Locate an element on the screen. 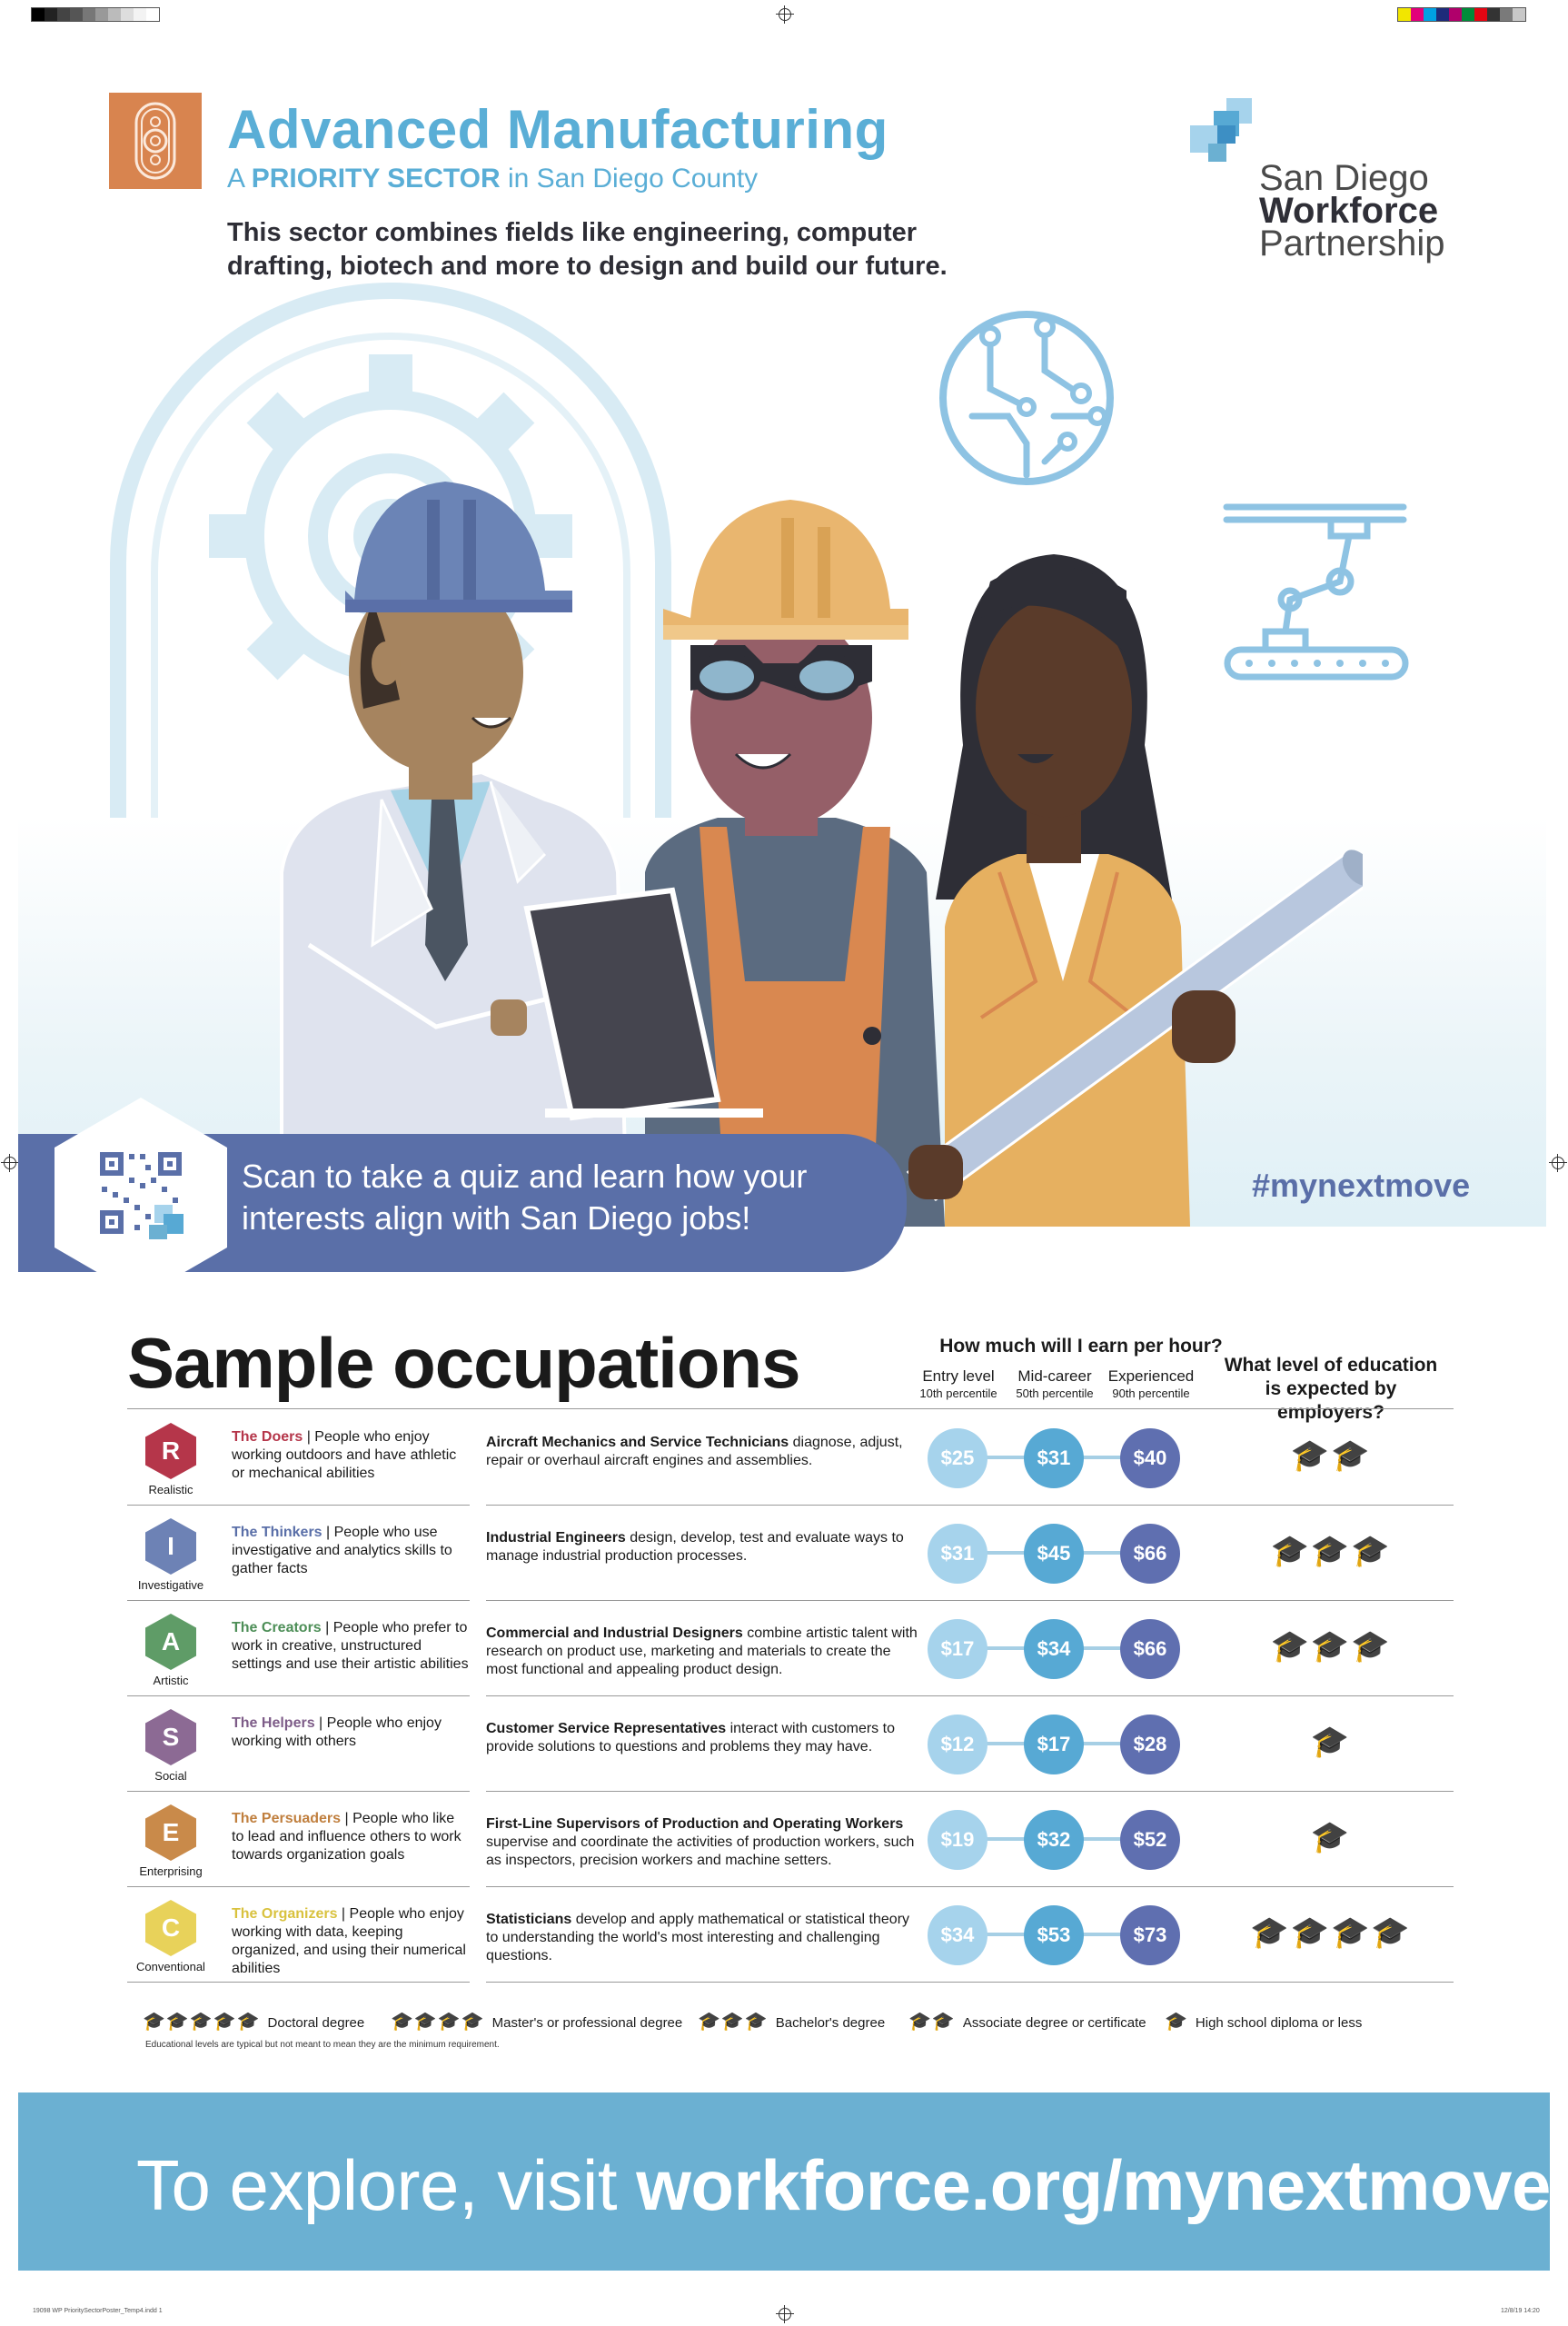 The height and width of the screenshot is (2326, 1568). wage-mid-career: $31 is located at coordinates (1054, 1458).